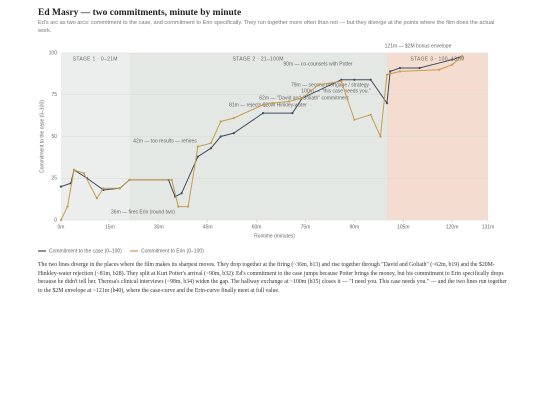  What do you see at coordinates (452, 227) in the screenshot?
I see `x-tick-label: 120m` at bounding box center [452, 227].